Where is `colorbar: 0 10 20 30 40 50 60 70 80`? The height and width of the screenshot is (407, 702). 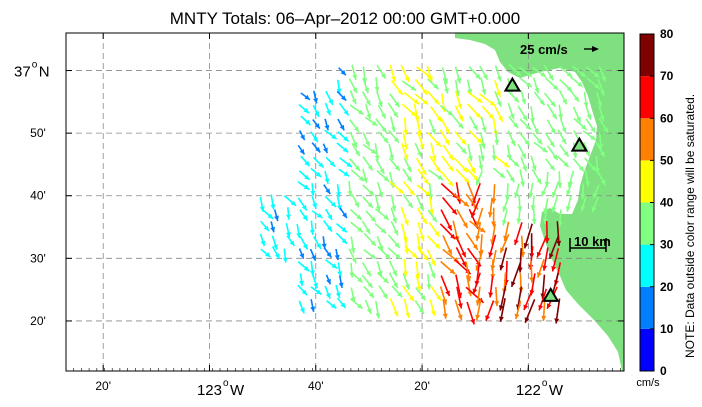
colorbar: 0 10 20 30 40 50 60 70 80 is located at coordinates (656, 202).